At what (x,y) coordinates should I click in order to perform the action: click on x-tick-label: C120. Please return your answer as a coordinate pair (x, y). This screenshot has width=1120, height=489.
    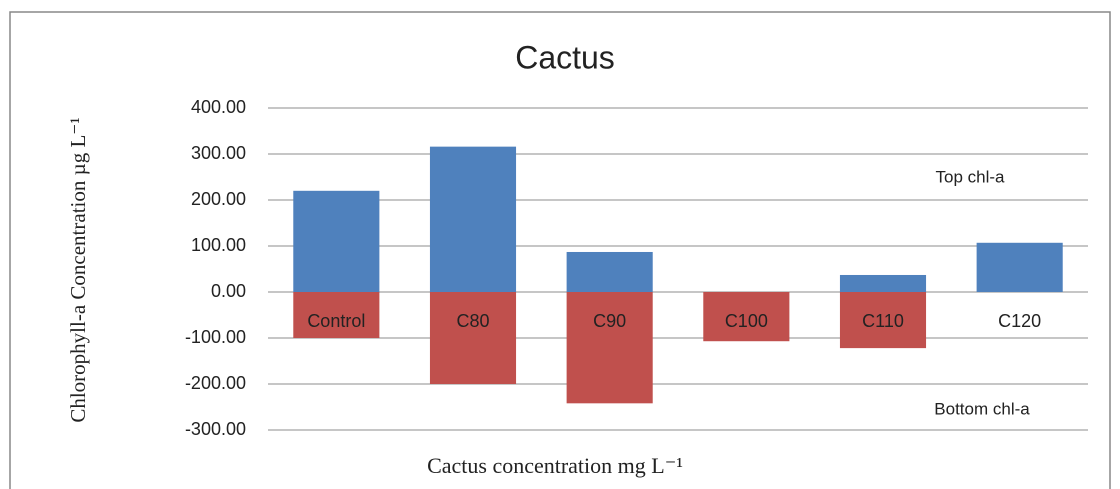
    Looking at the image, I should click on (1019, 321).